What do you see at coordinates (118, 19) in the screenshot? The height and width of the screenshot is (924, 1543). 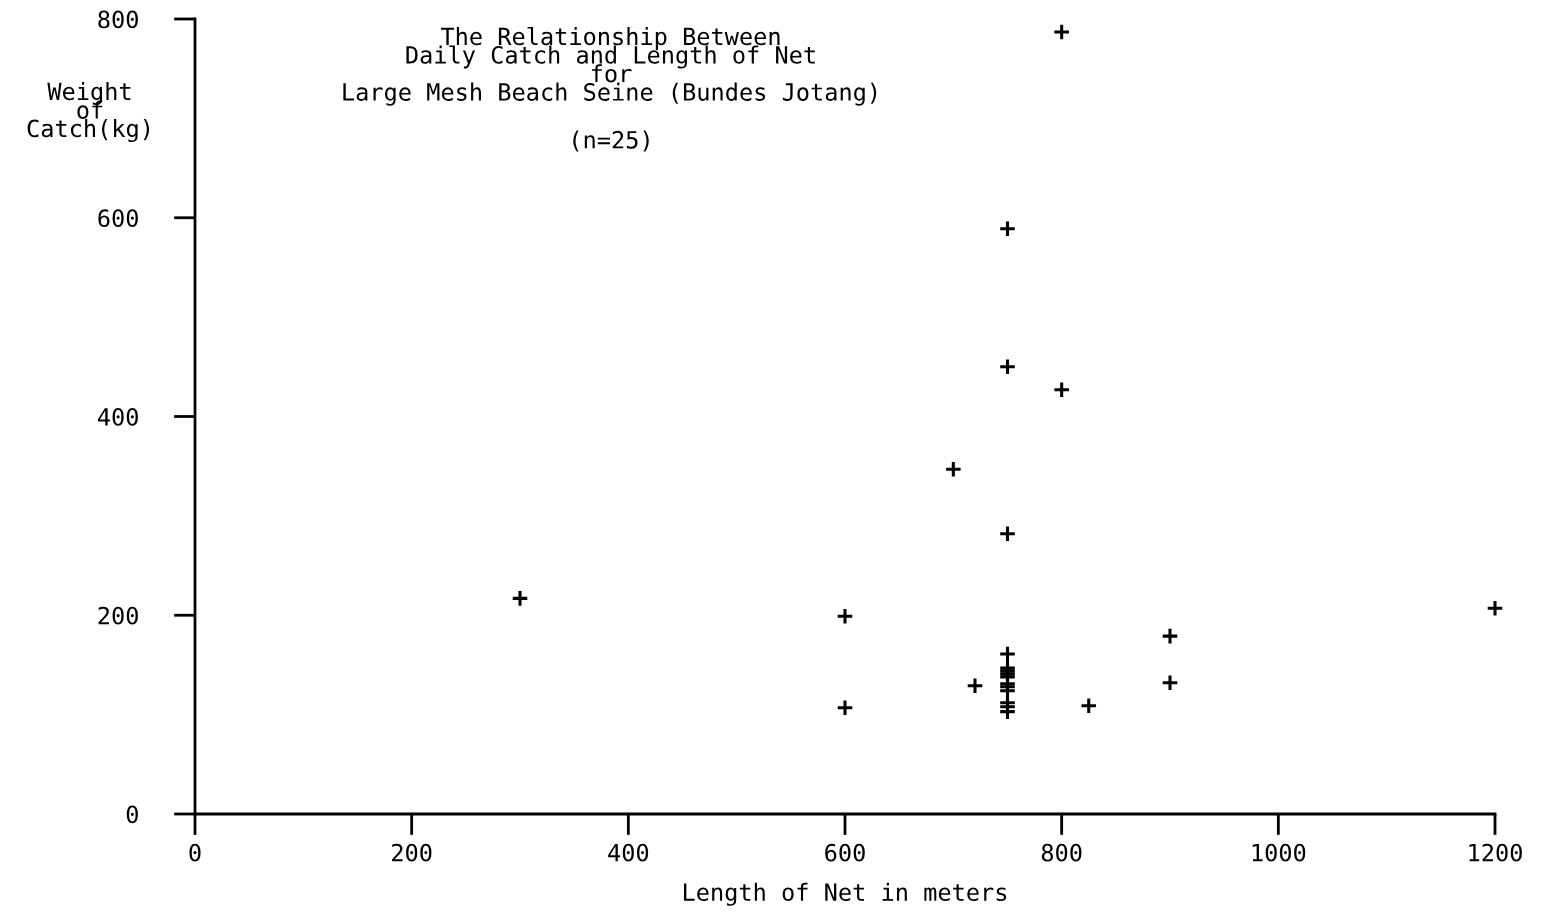 I see `y-tick-label: 800` at bounding box center [118, 19].